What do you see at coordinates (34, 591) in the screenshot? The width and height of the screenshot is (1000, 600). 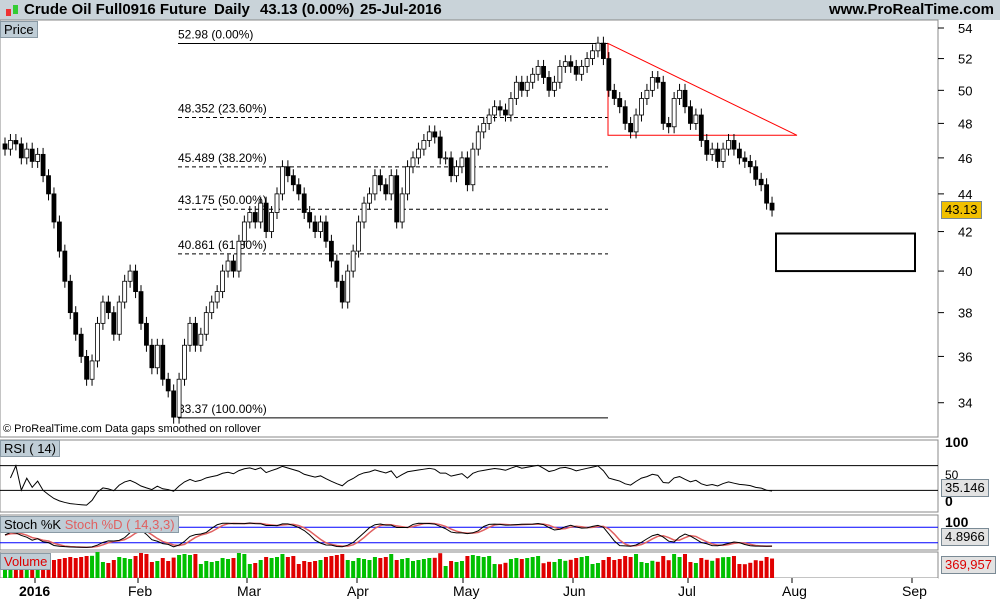 I see `x-tick-label: 2016` at bounding box center [34, 591].